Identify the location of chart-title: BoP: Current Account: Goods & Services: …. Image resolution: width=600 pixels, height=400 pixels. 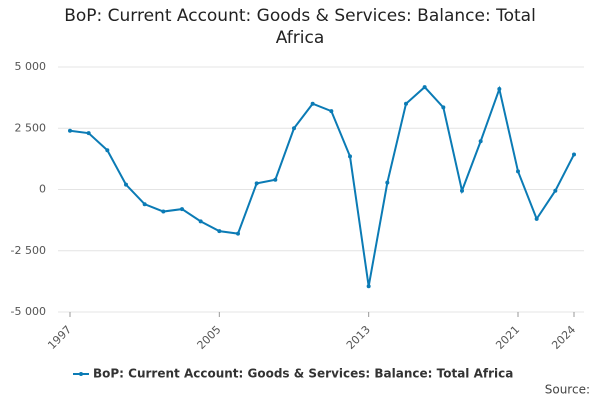
(300, 27).